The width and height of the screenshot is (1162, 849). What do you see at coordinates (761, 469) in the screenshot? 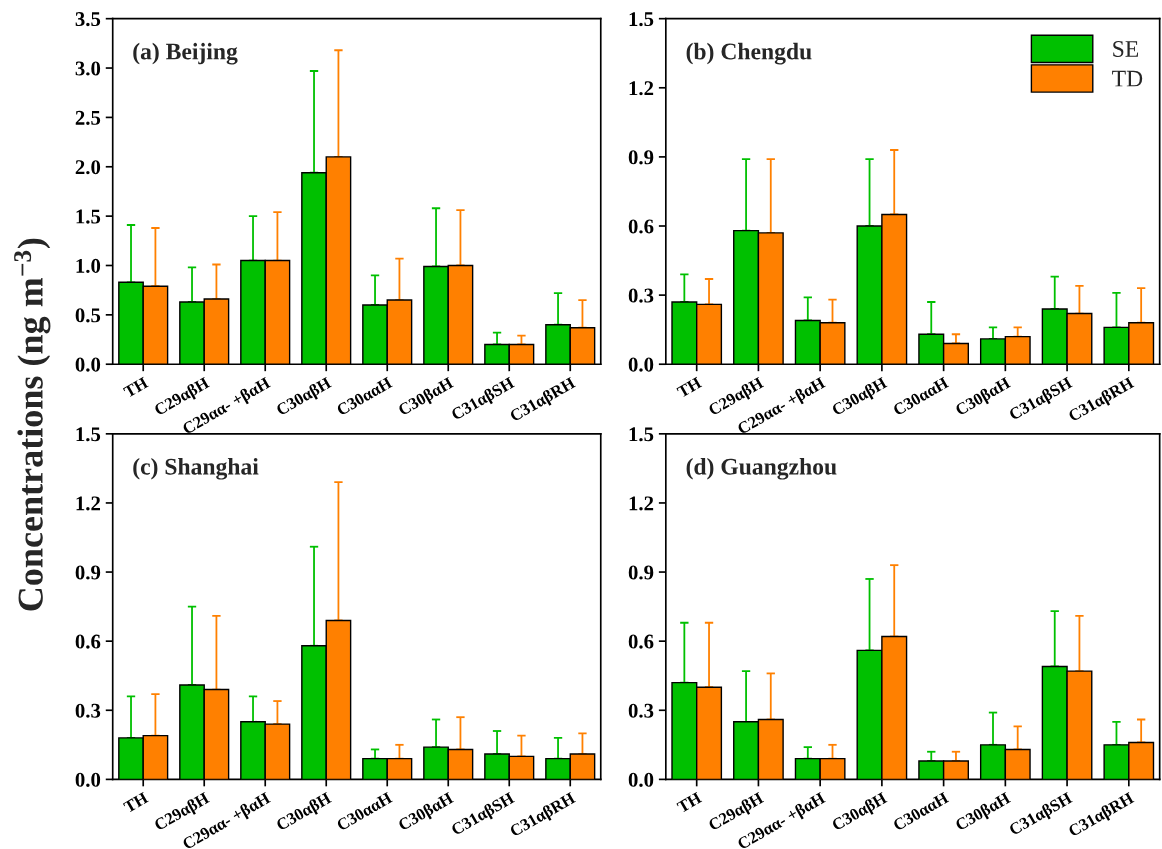
I see `text: (d) Guangzhou` at bounding box center [761, 469].